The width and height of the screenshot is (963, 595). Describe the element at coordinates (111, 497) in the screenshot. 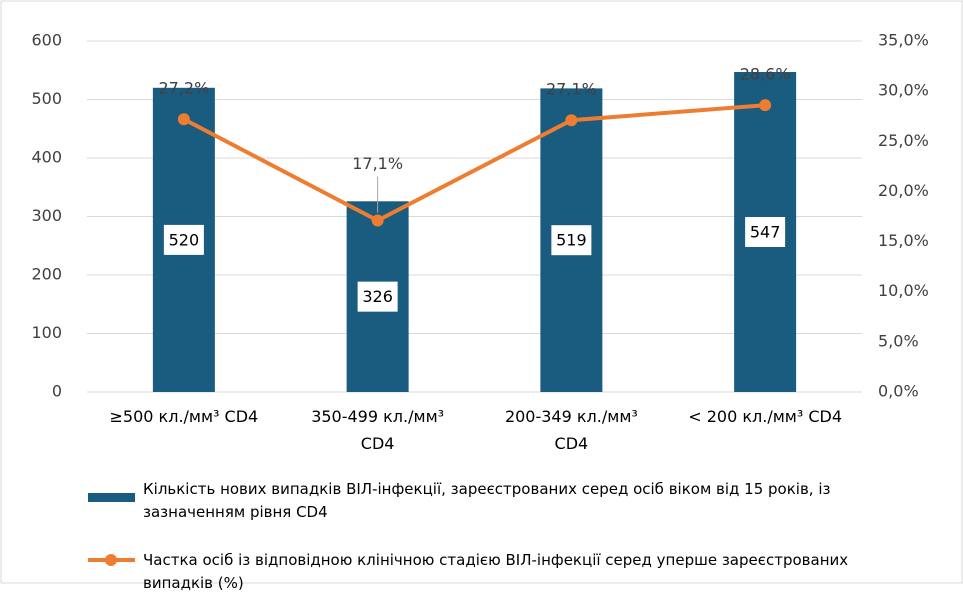

I see `legend-bar-swatch` at that location.